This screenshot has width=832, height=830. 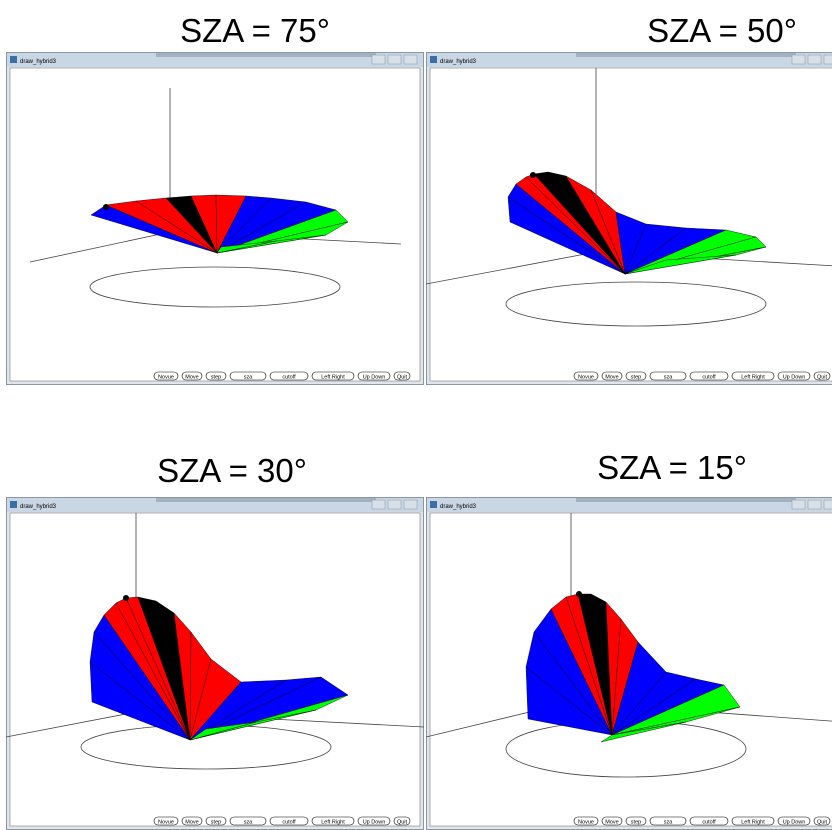 I want to click on panel-label: SZA = 75°, so click(x=255, y=31).